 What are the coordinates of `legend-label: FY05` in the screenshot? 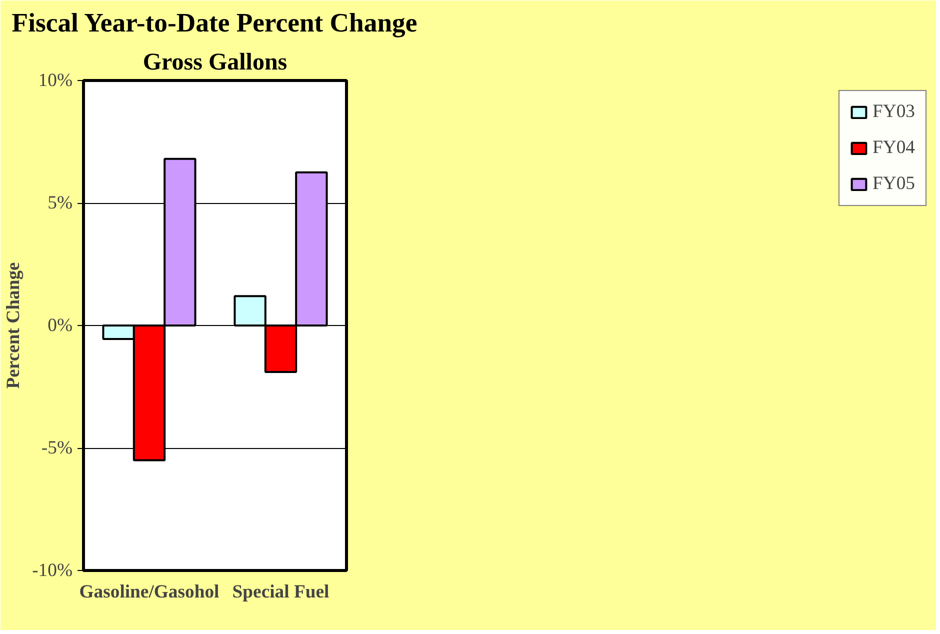 It's located at (893, 184).